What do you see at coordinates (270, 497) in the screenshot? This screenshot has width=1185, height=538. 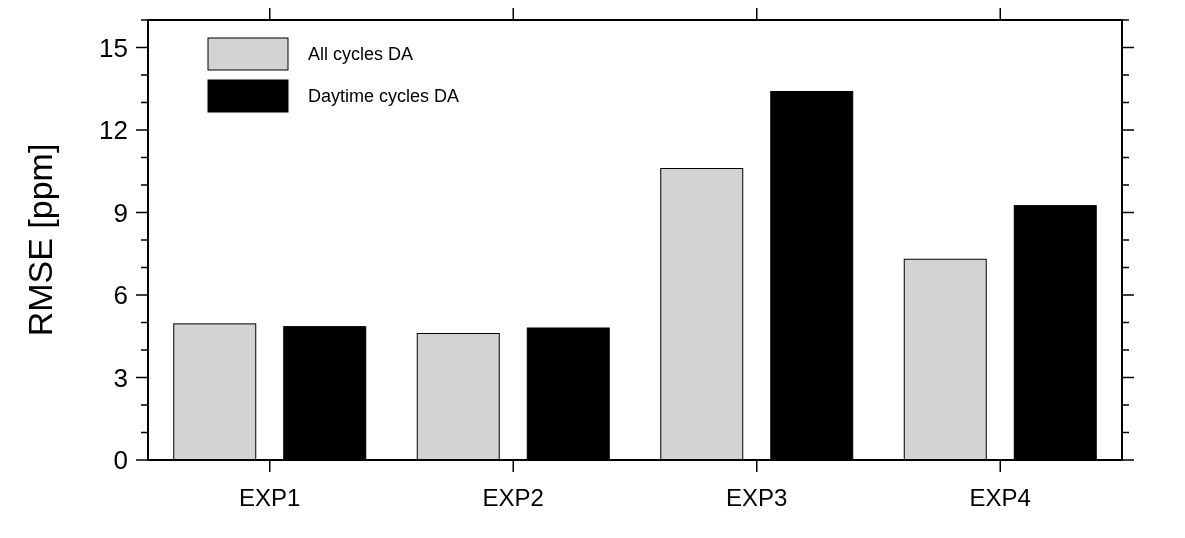 I see `x-tick-label: EXP1` at bounding box center [270, 497].